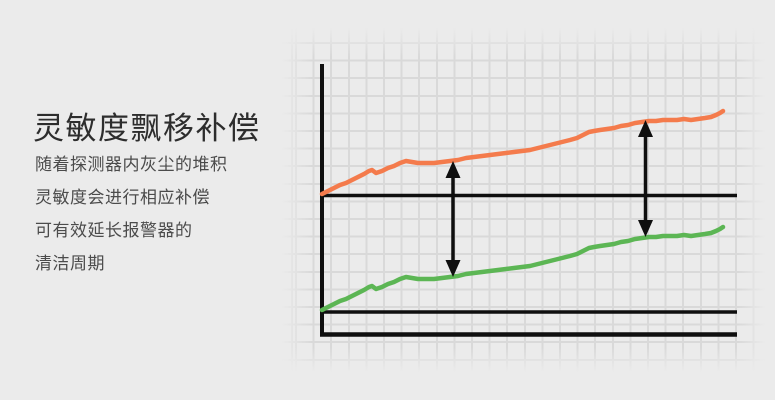  What do you see at coordinates (70, 263) in the screenshot?
I see `description-line: 清洁周期` at bounding box center [70, 263].